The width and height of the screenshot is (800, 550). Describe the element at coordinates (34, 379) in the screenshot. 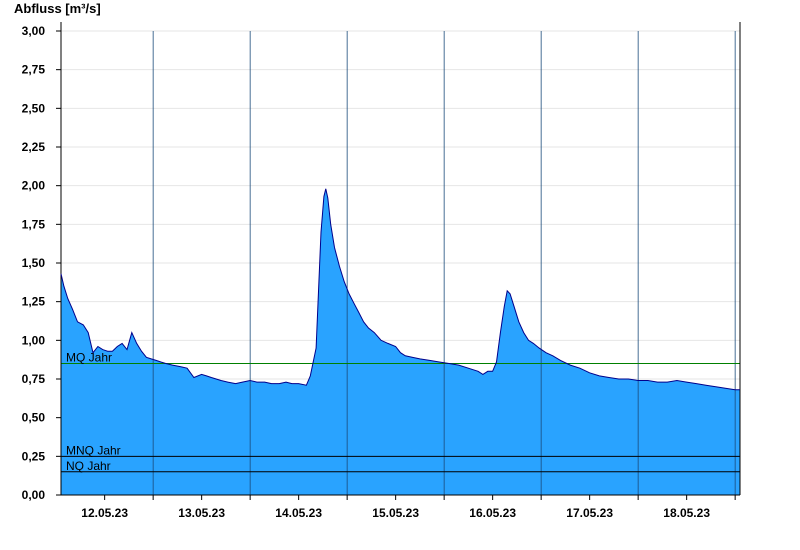

I see `y-tick-label: 0,75` at that location.